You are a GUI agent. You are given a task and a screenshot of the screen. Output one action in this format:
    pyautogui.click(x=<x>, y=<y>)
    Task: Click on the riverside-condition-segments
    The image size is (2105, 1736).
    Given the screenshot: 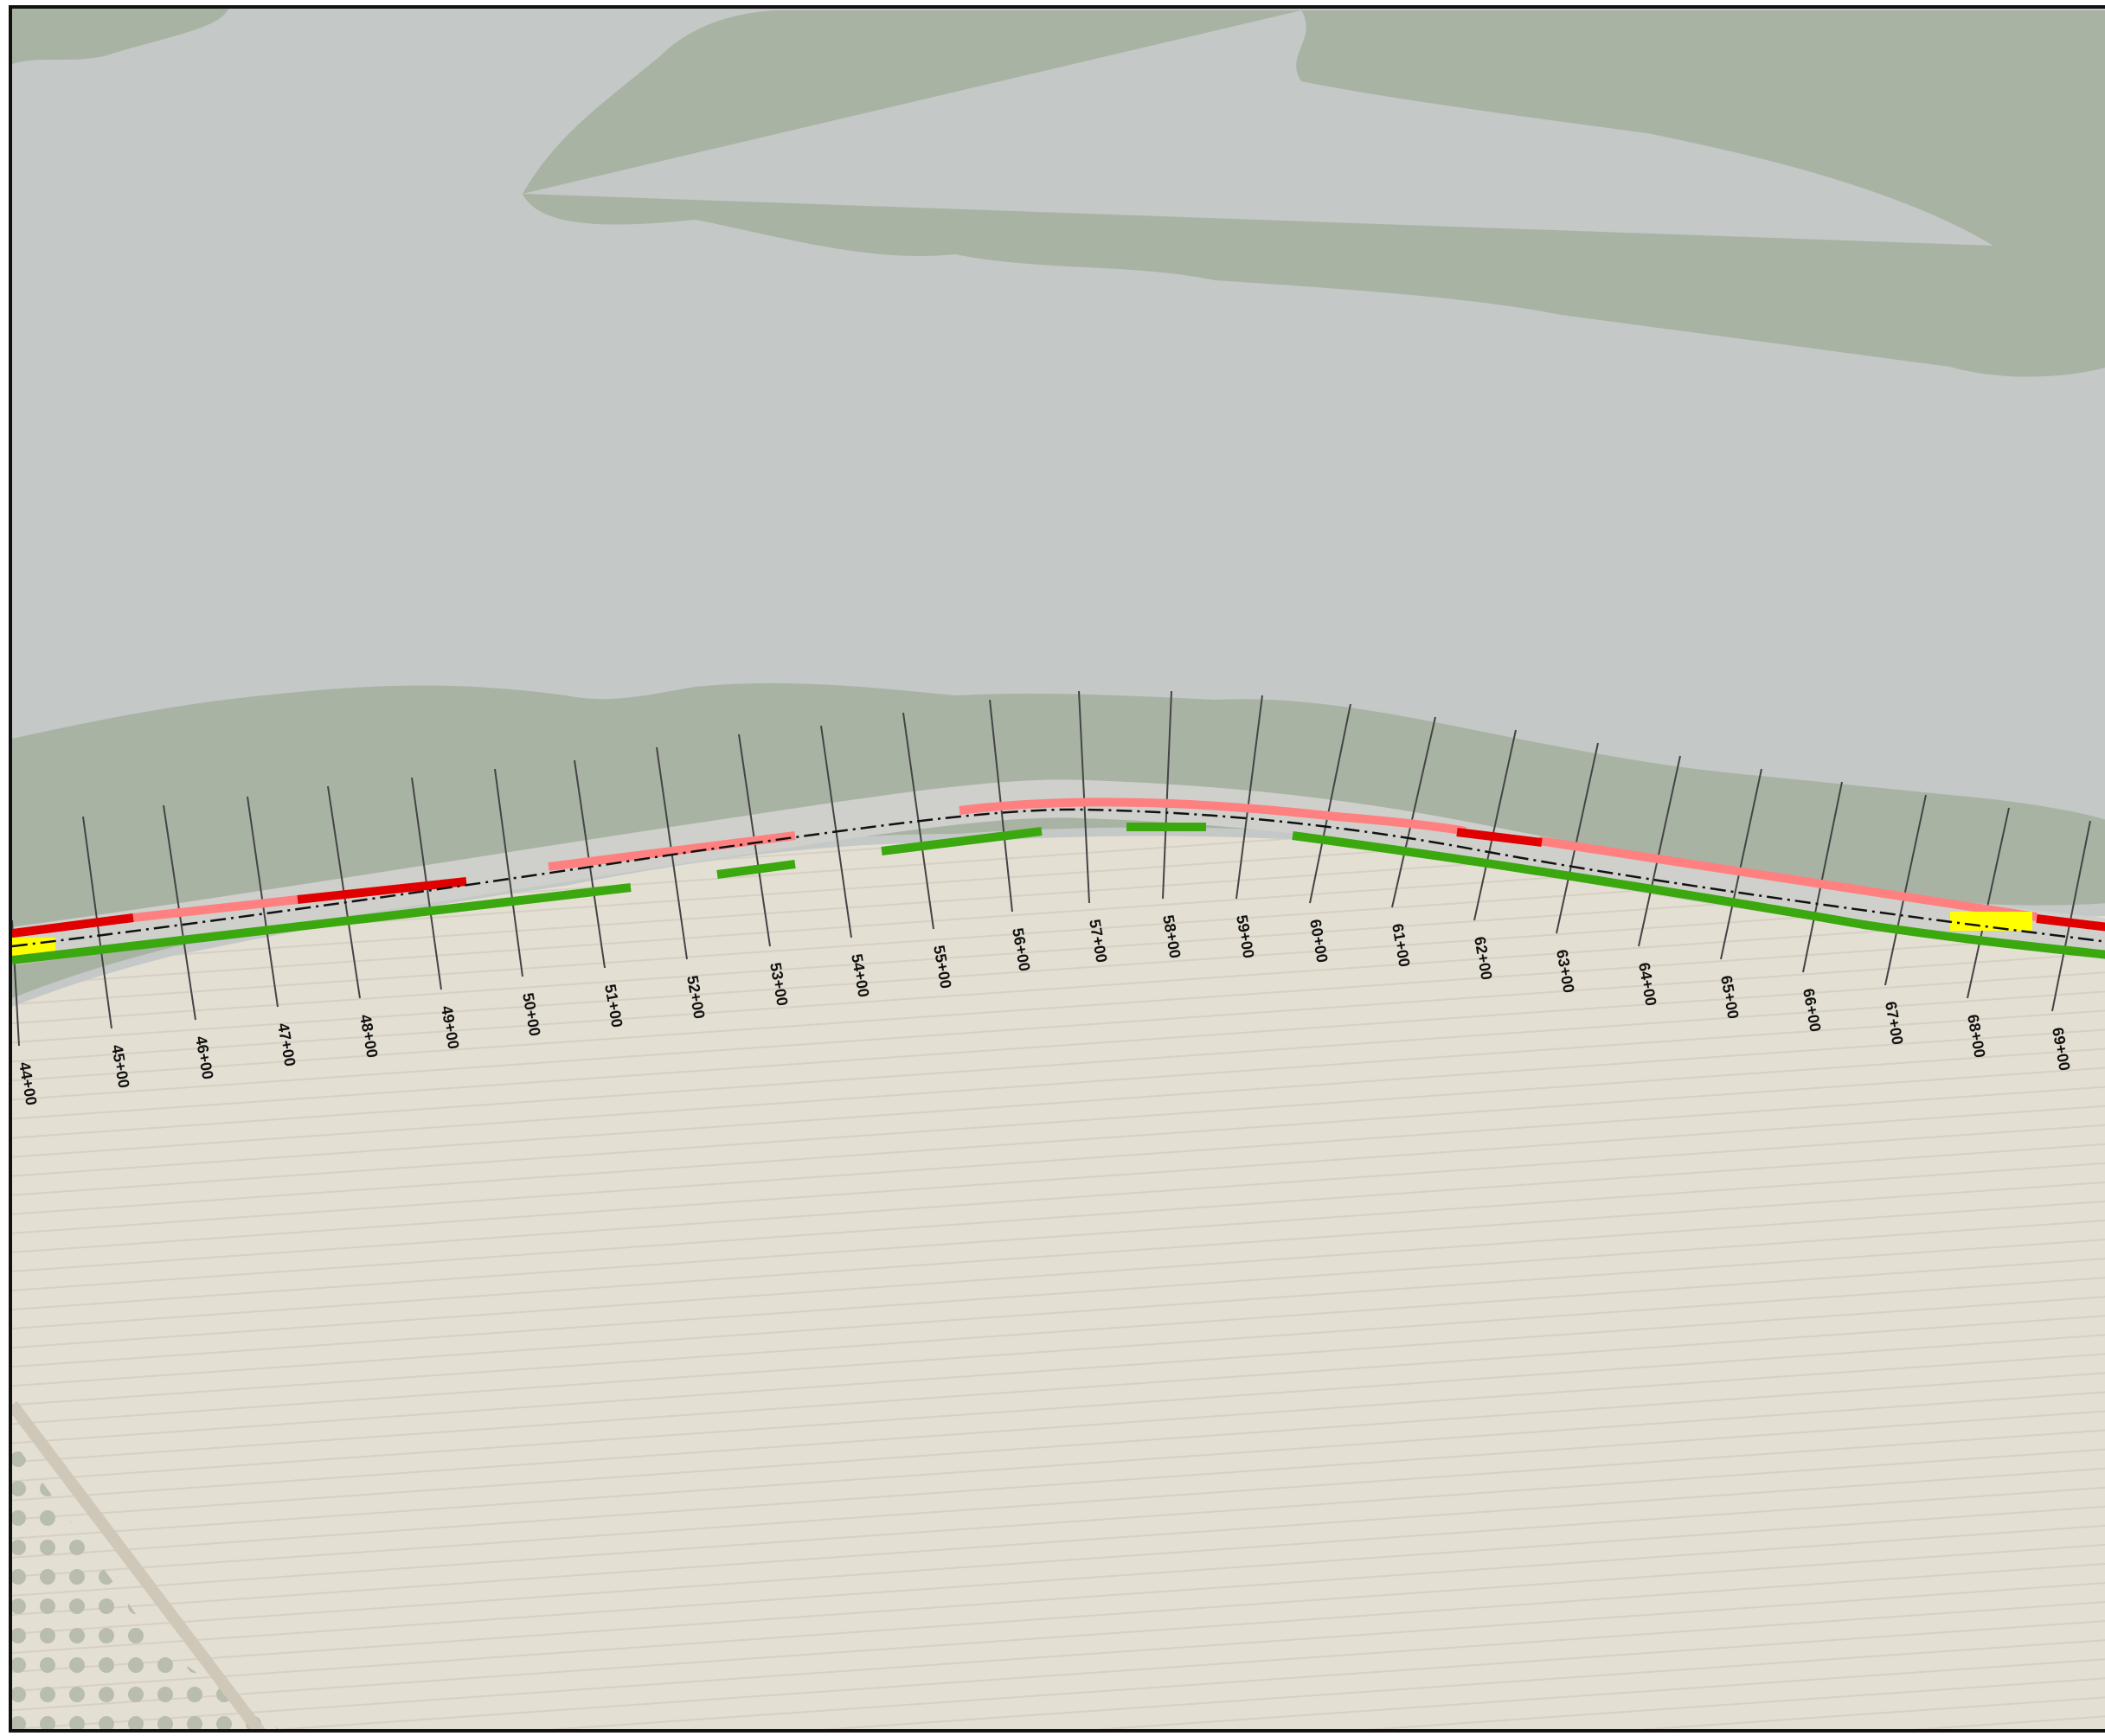 What is the action you would take?
    pyautogui.click(x=1058, y=877)
    